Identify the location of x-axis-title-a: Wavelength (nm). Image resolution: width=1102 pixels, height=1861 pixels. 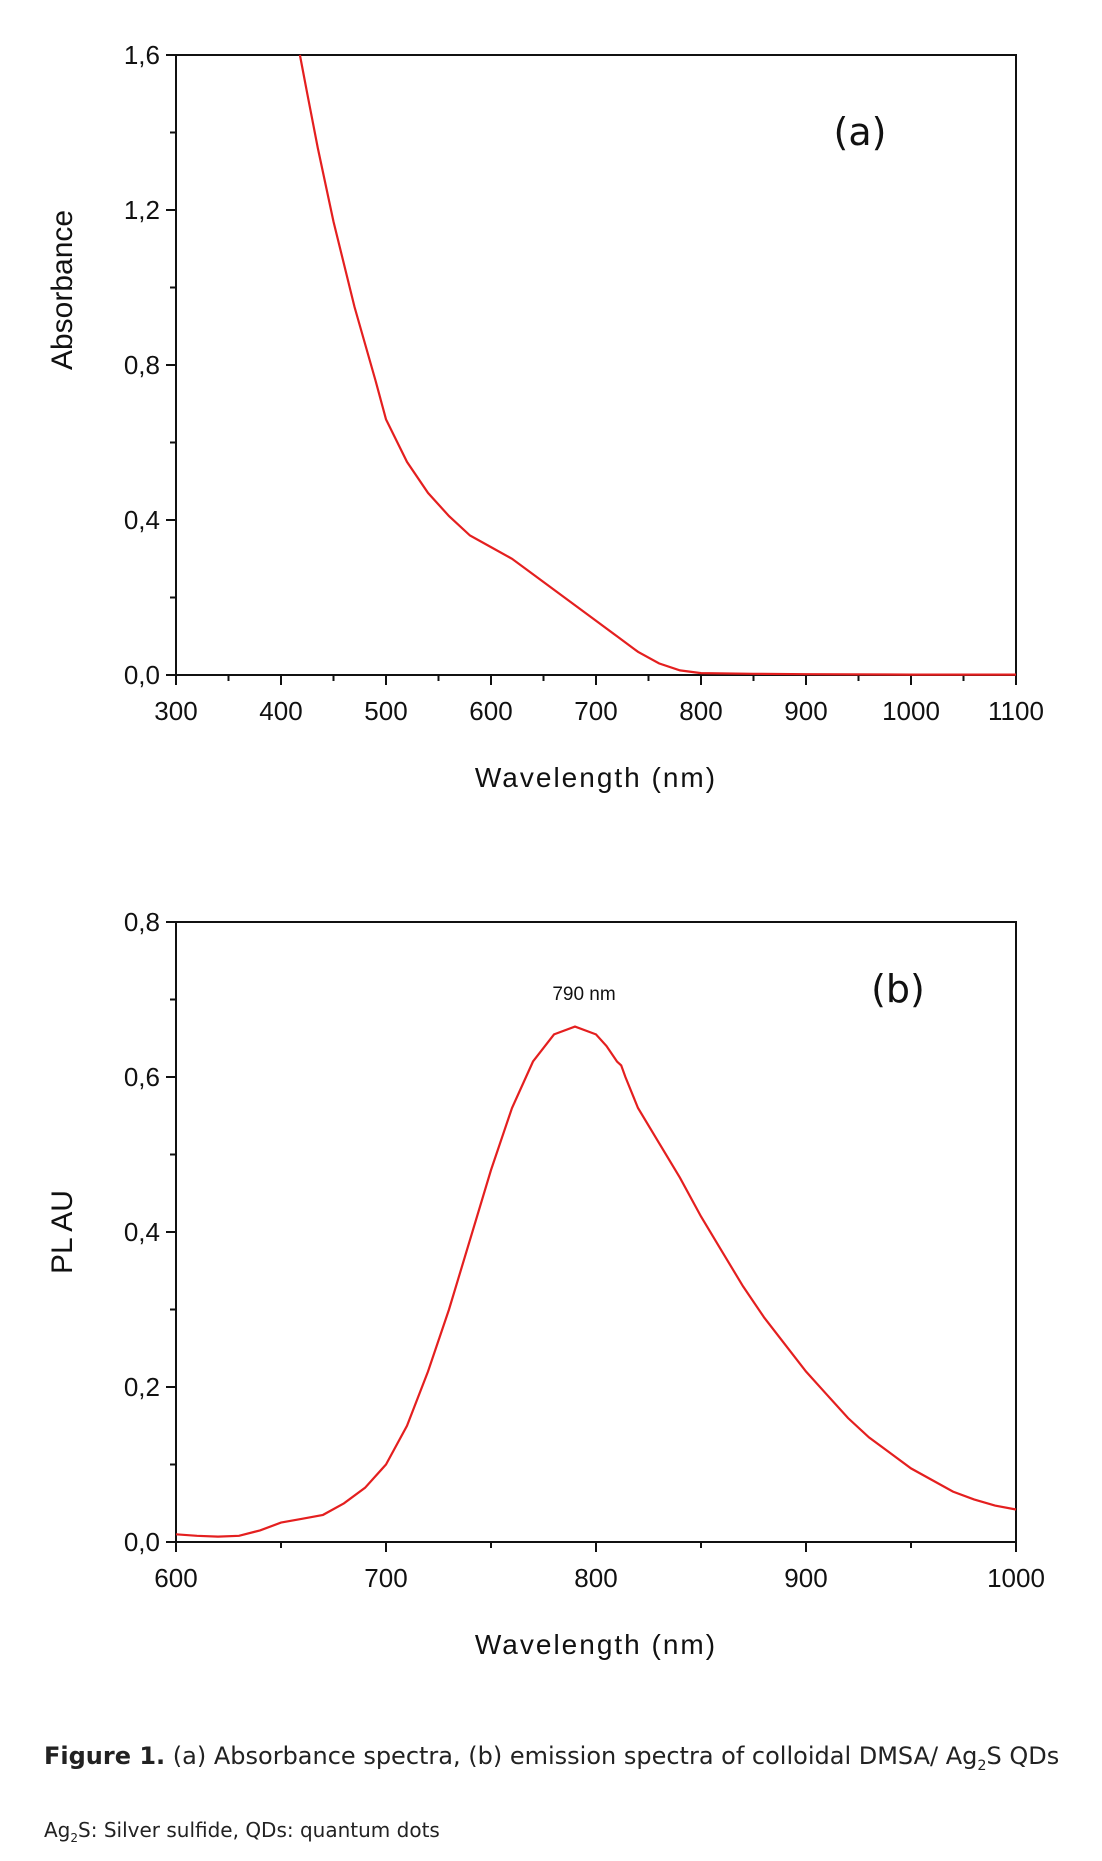
(596, 777).